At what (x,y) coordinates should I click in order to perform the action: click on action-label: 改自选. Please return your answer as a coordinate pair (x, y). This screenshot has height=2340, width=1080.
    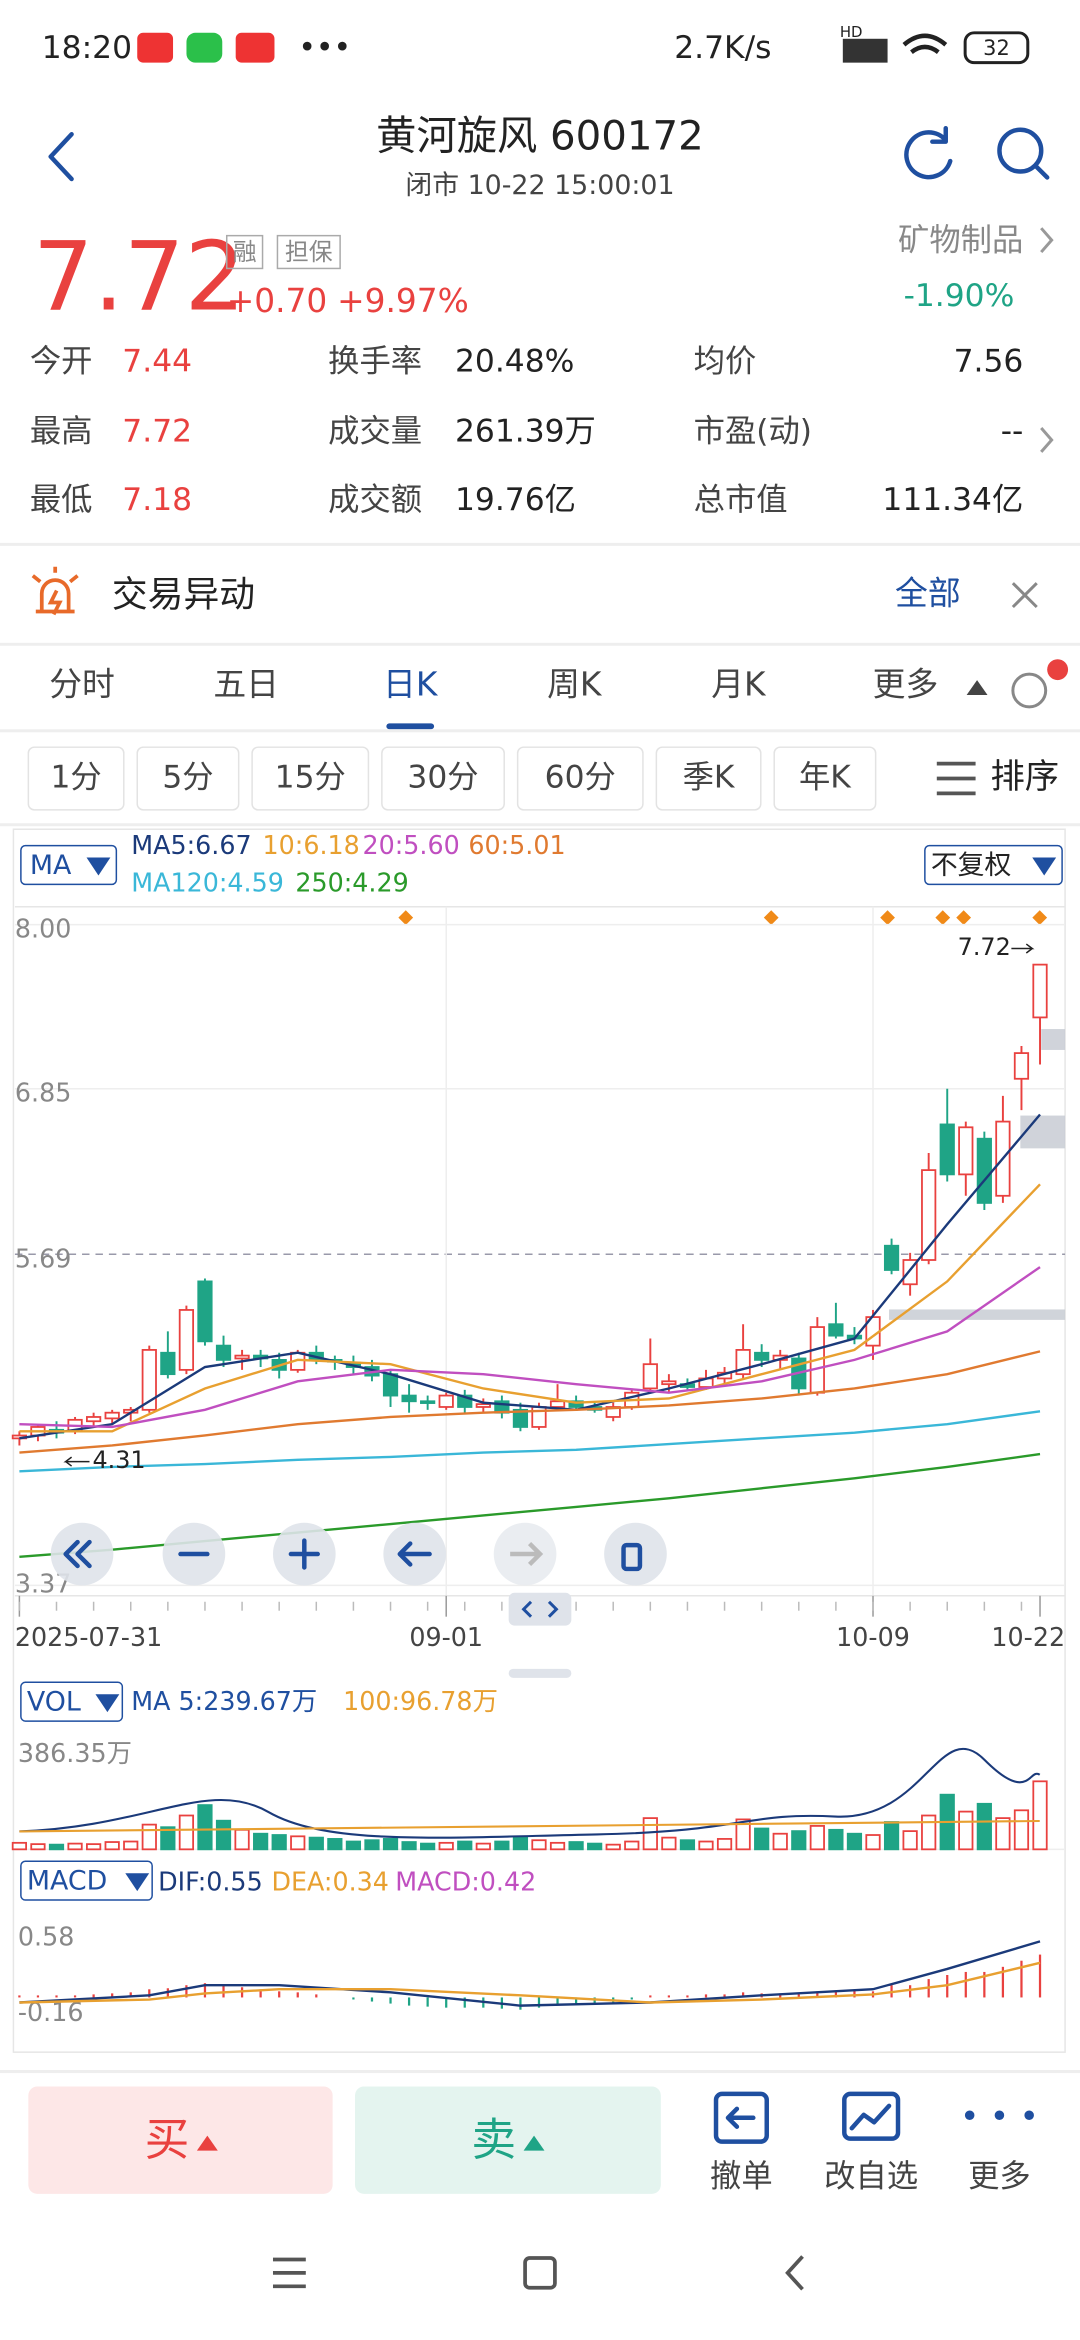
    Looking at the image, I should click on (871, 2176).